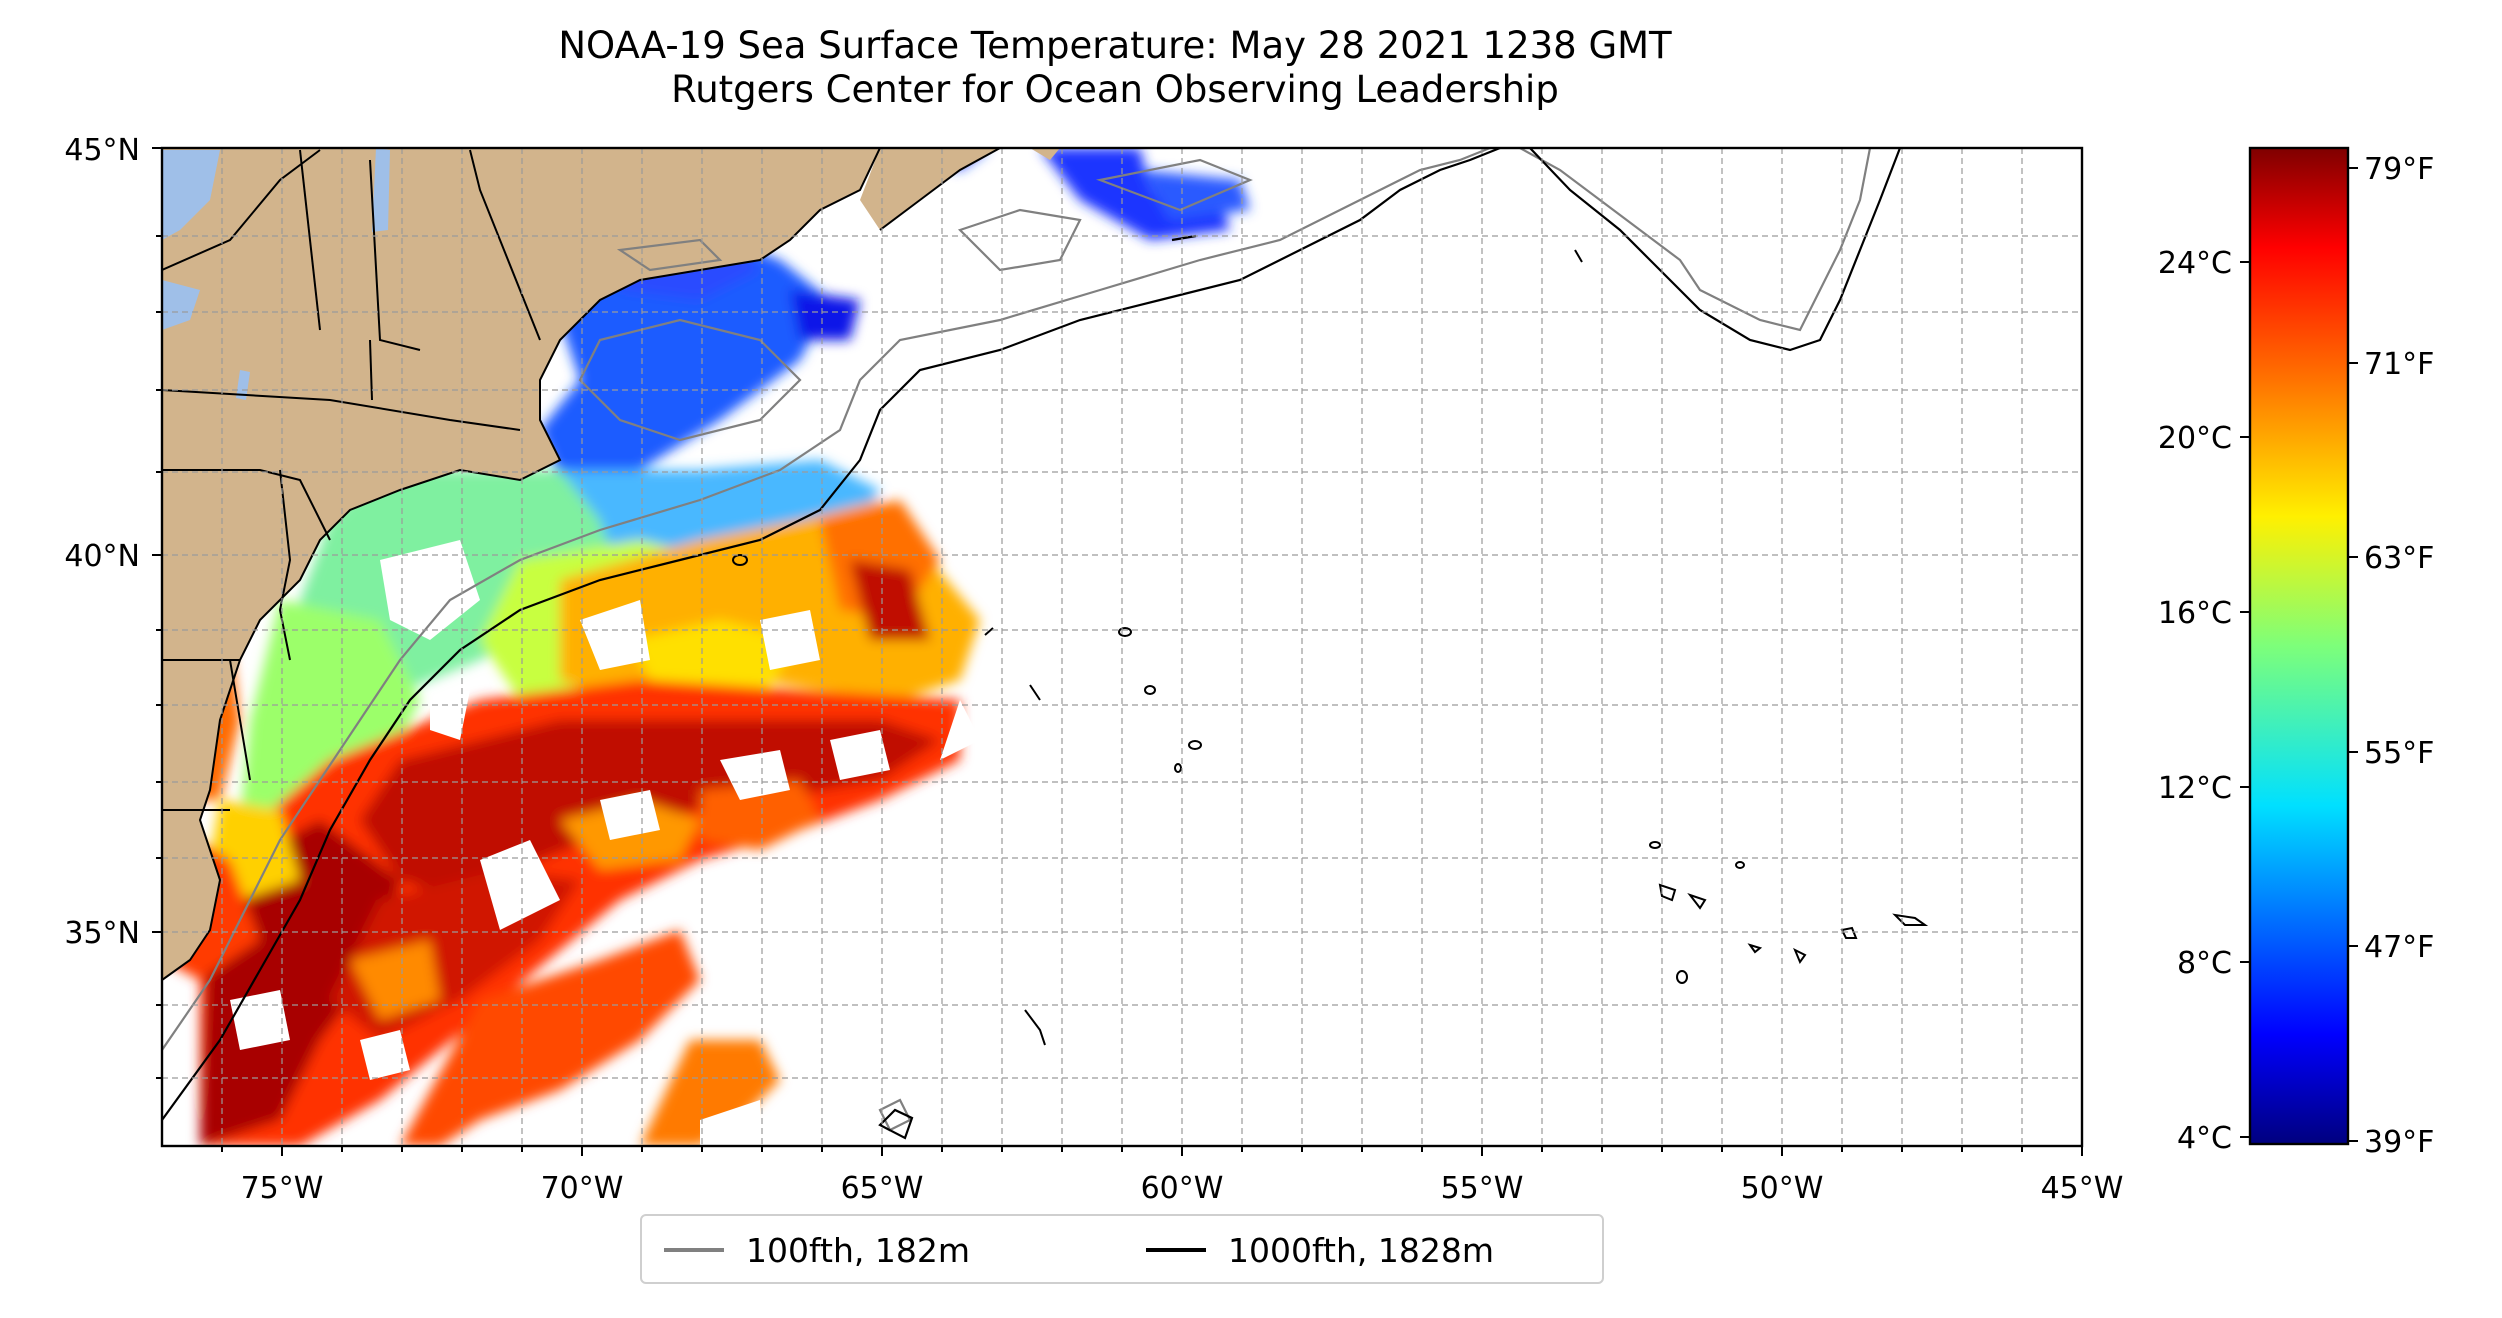  Describe the element at coordinates (2204, 963) in the screenshot. I see `colorbar-c-8: 8°C` at that location.